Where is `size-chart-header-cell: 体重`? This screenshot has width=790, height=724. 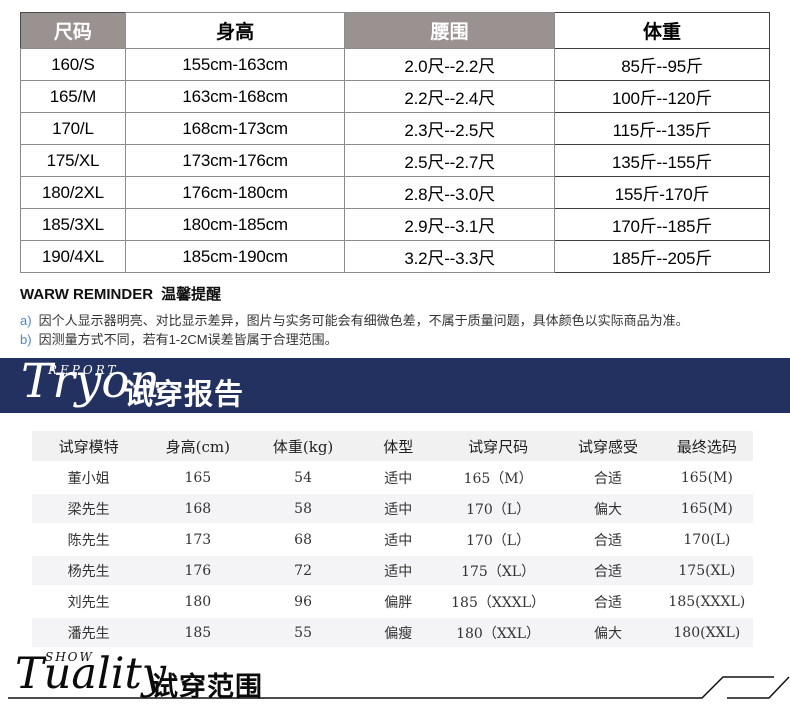
size-chart-header-cell: 体重 is located at coordinates (662, 30).